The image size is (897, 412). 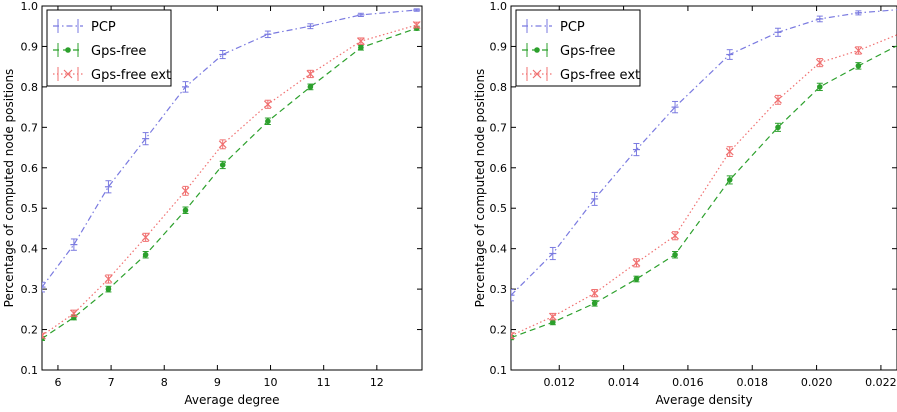 What do you see at coordinates (57, 382) in the screenshot?
I see `x-tick-label: 6` at bounding box center [57, 382].